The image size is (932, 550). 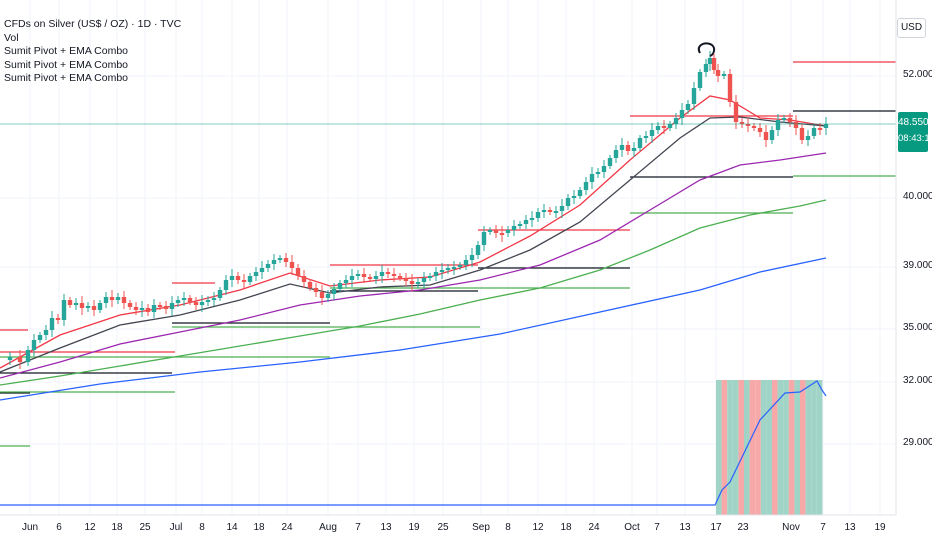 I want to click on time-tick-25: Nov, so click(x=791, y=527).